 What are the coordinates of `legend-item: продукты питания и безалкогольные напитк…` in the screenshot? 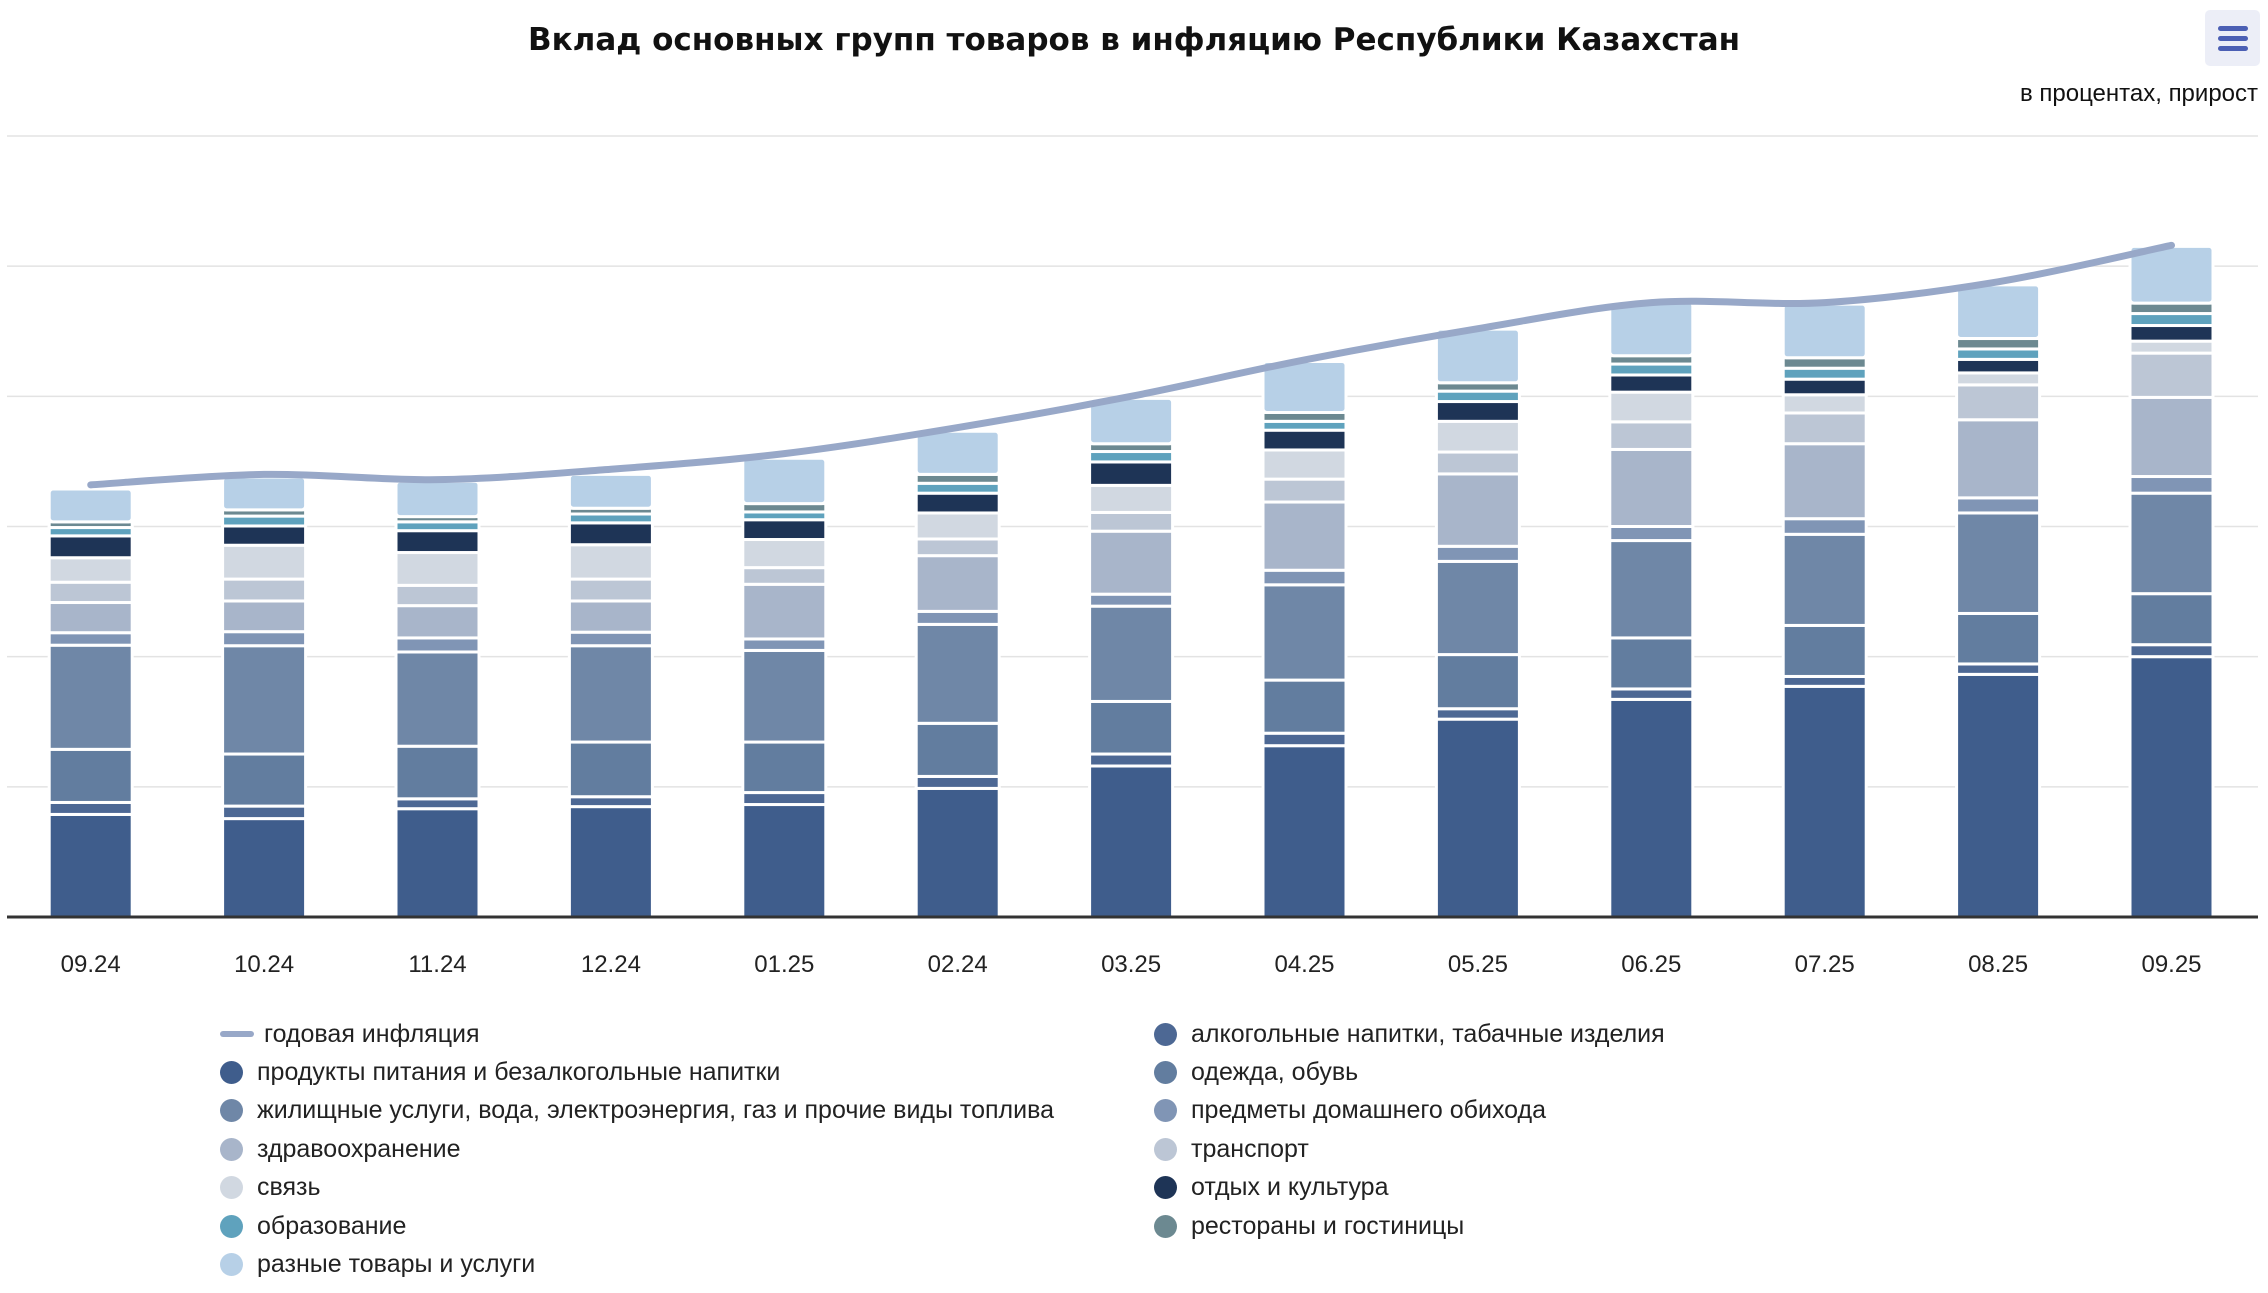 It's located at (500, 1072).